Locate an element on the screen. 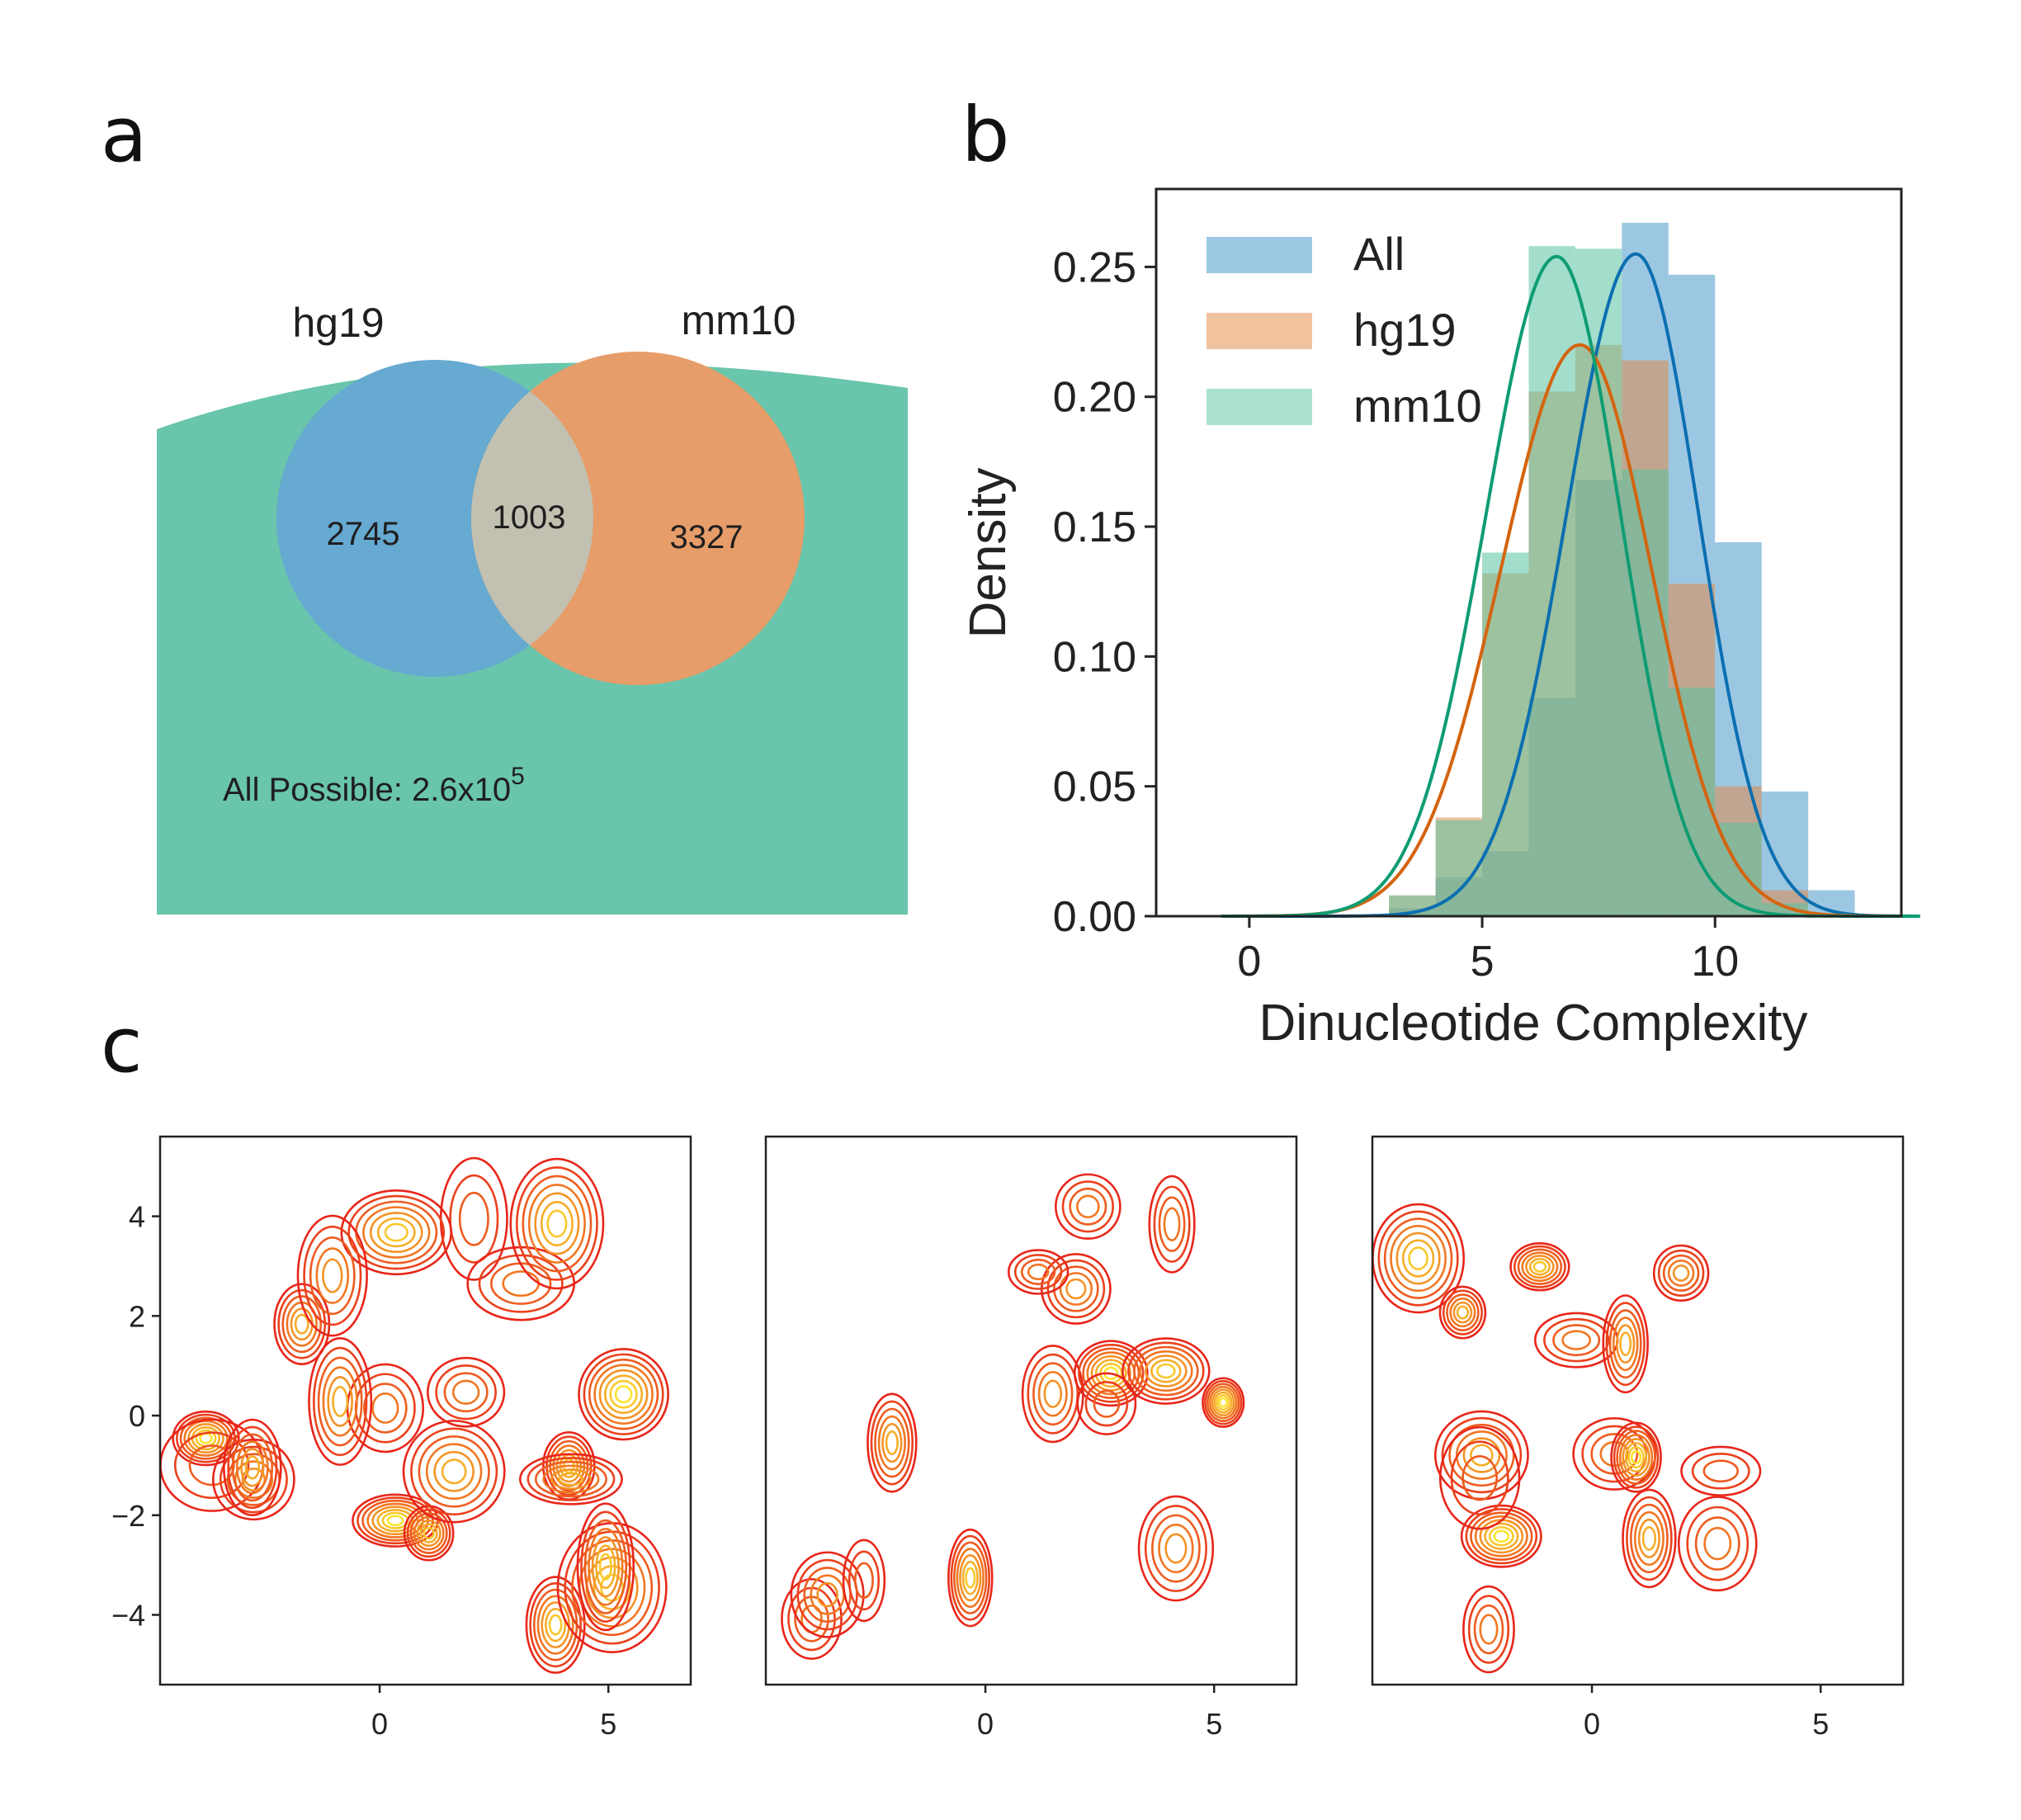 The height and width of the screenshot is (1820, 2021). venn-hg19-label: hg19 is located at coordinates (338, 323).